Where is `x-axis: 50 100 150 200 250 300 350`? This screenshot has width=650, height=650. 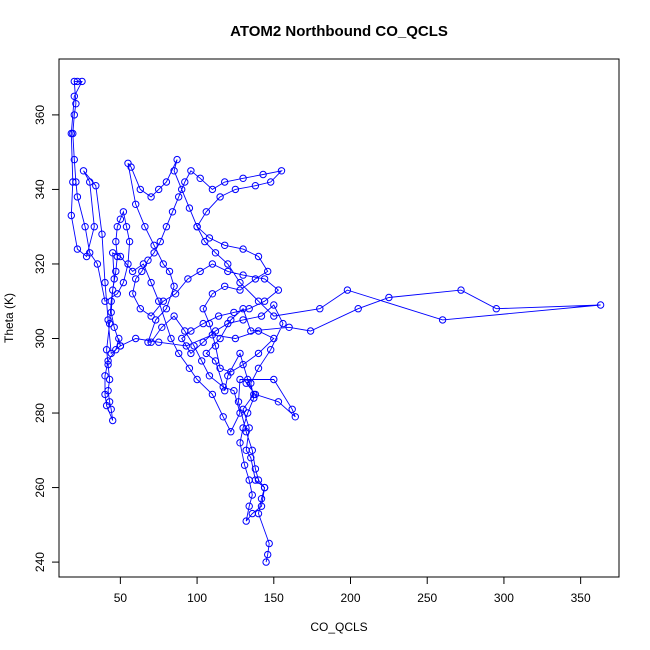
x-axis: 50 100 150 200 250 300 350 is located at coordinates (352, 591).